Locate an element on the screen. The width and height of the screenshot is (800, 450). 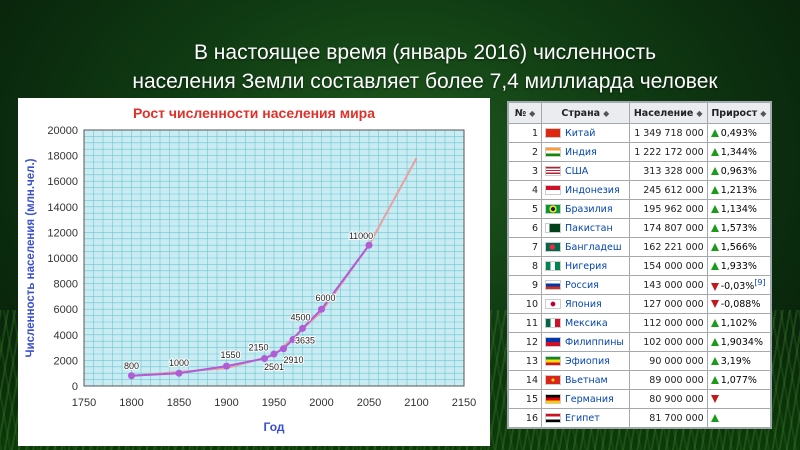
population-cell: 90 000 000 is located at coordinates (668, 361).